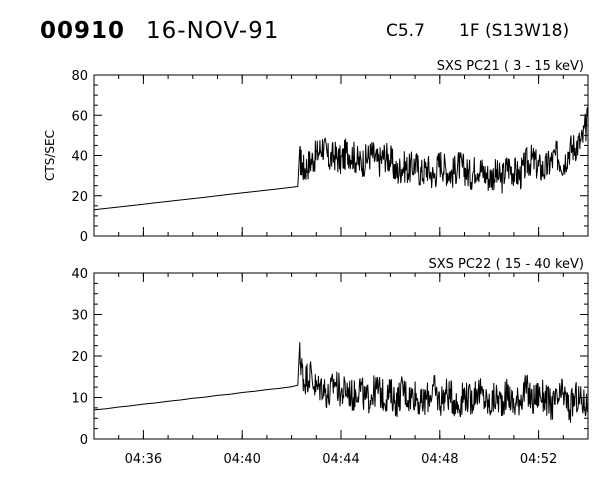  Describe the element at coordinates (143, 459) in the screenshot. I see `x-tick-label: 04:36` at that location.